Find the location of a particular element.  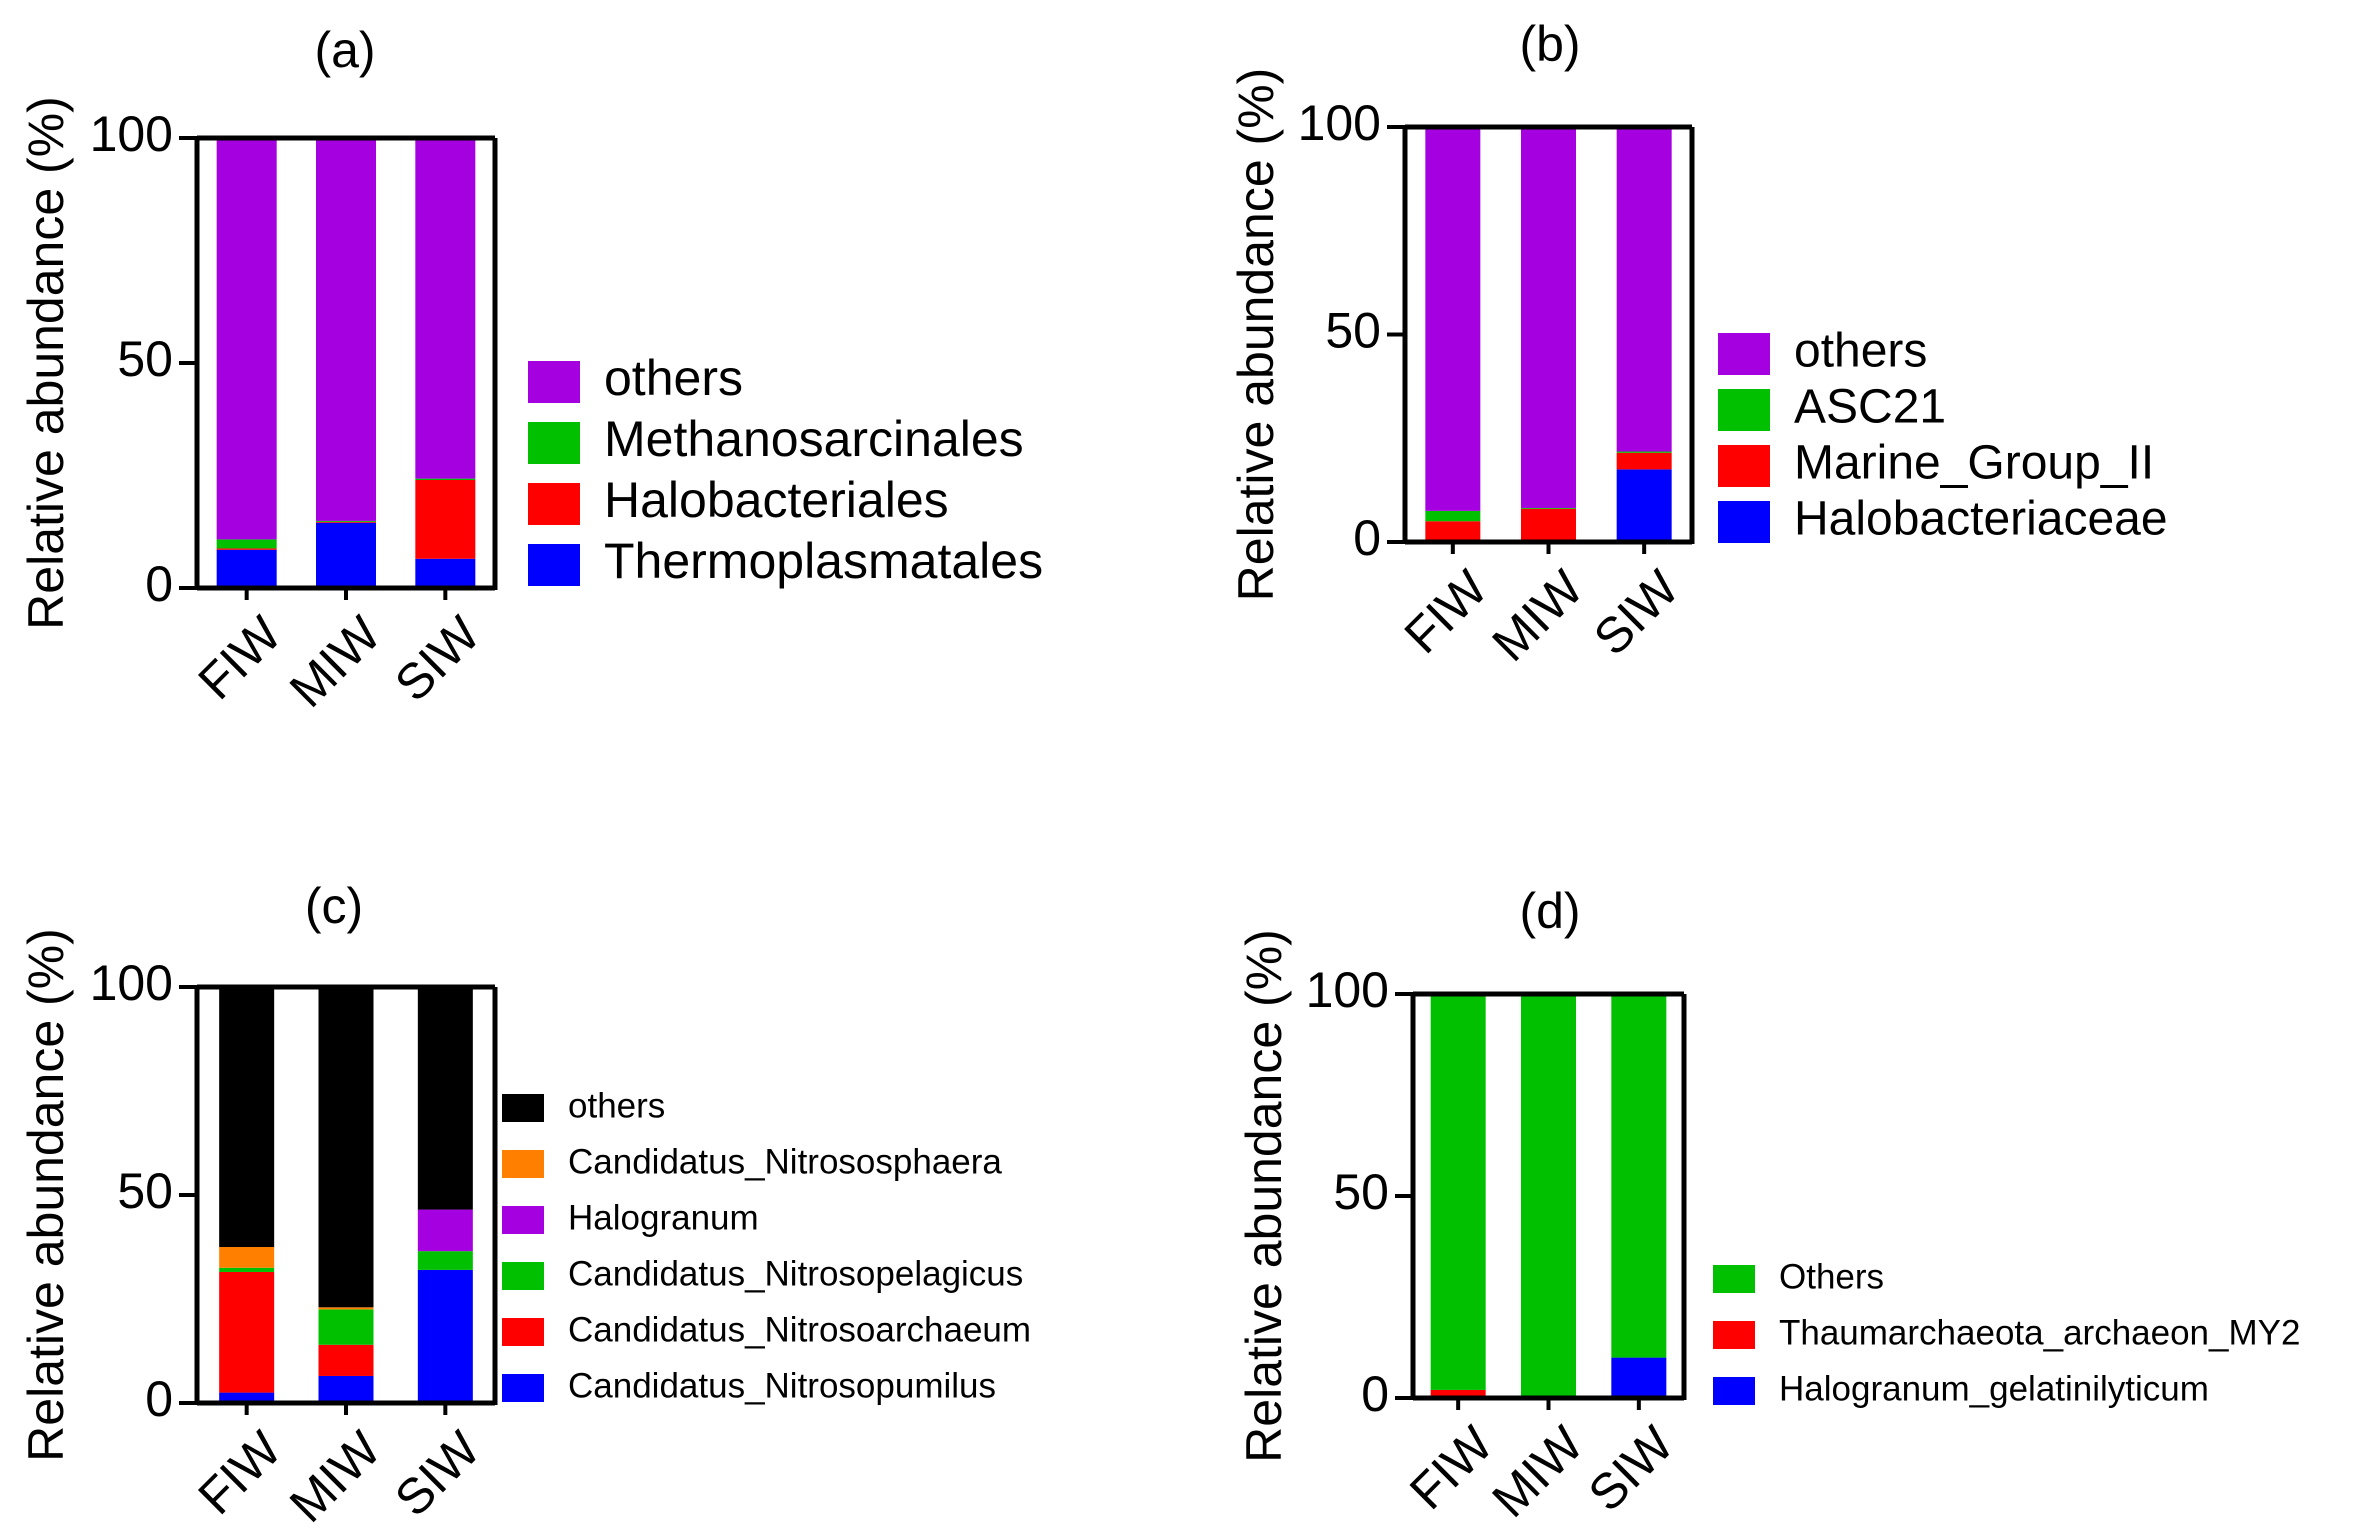

legend-label-thermoplasmatales: Thermoplasmatales is located at coordinates (823, 561).